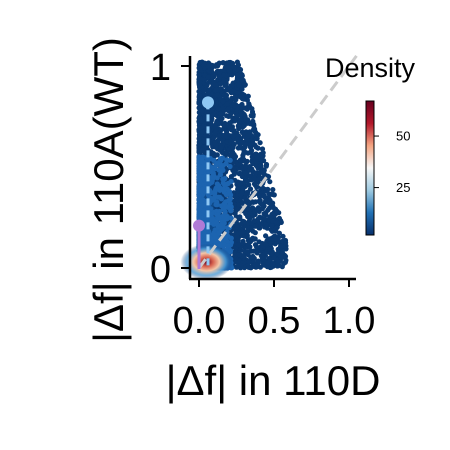 The height and width of the screenshot is (450, 450). What do you see at coordinates (160, 68) in the screenshot?
I see `y-tick-label: 1` at bounding box center [160, 68].